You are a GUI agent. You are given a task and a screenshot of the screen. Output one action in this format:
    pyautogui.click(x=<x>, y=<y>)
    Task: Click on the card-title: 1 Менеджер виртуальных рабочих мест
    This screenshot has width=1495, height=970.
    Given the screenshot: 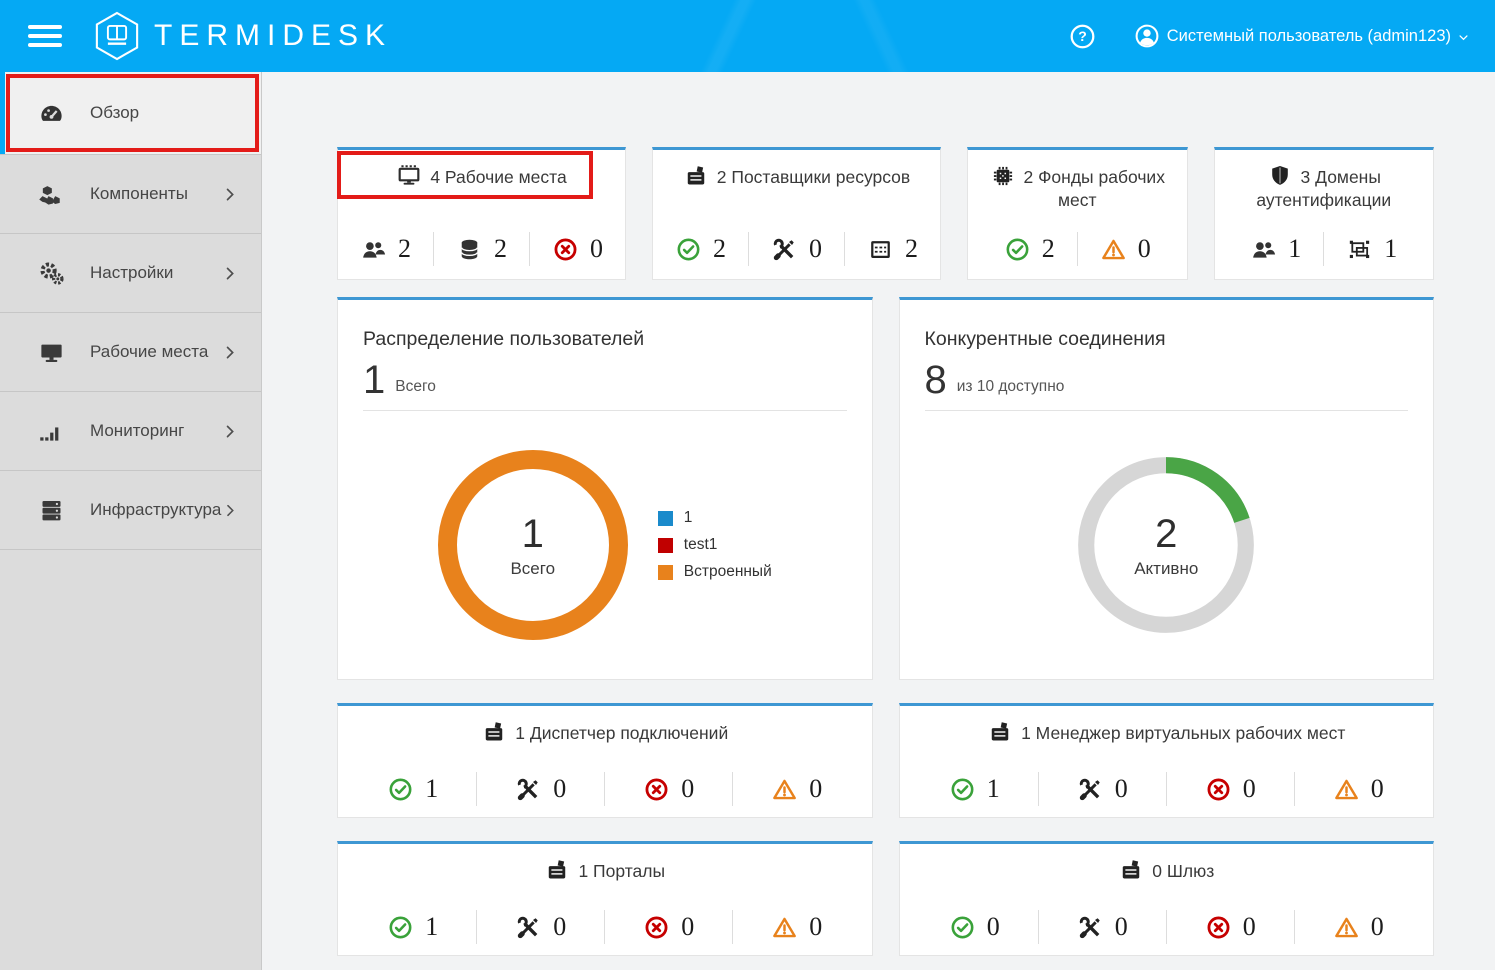 What is the action you would take?
    pyautogui.click(x=1167, y=725)
    